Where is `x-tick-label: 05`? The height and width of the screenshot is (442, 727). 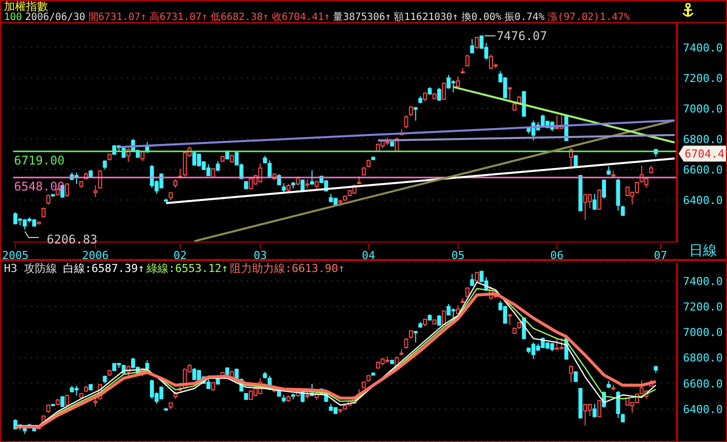 x-tick-label: 05 is located at coordinates (458, 255).